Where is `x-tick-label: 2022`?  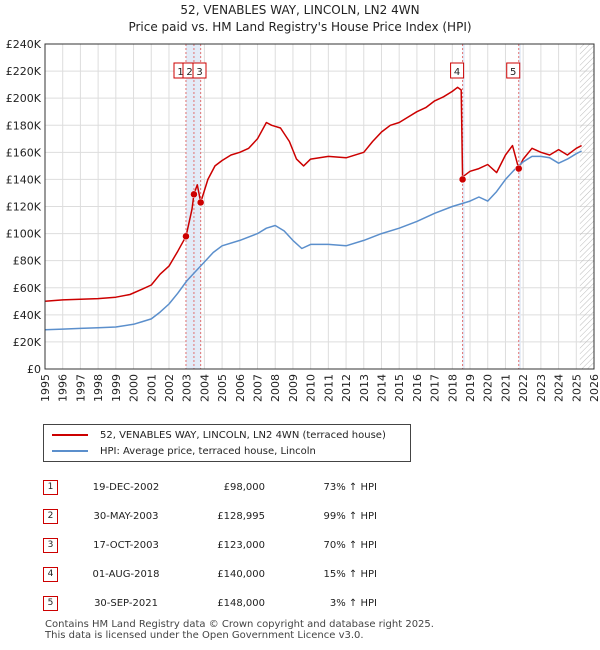 x-tick-label: 2022 is located at coordinates (523, 388).